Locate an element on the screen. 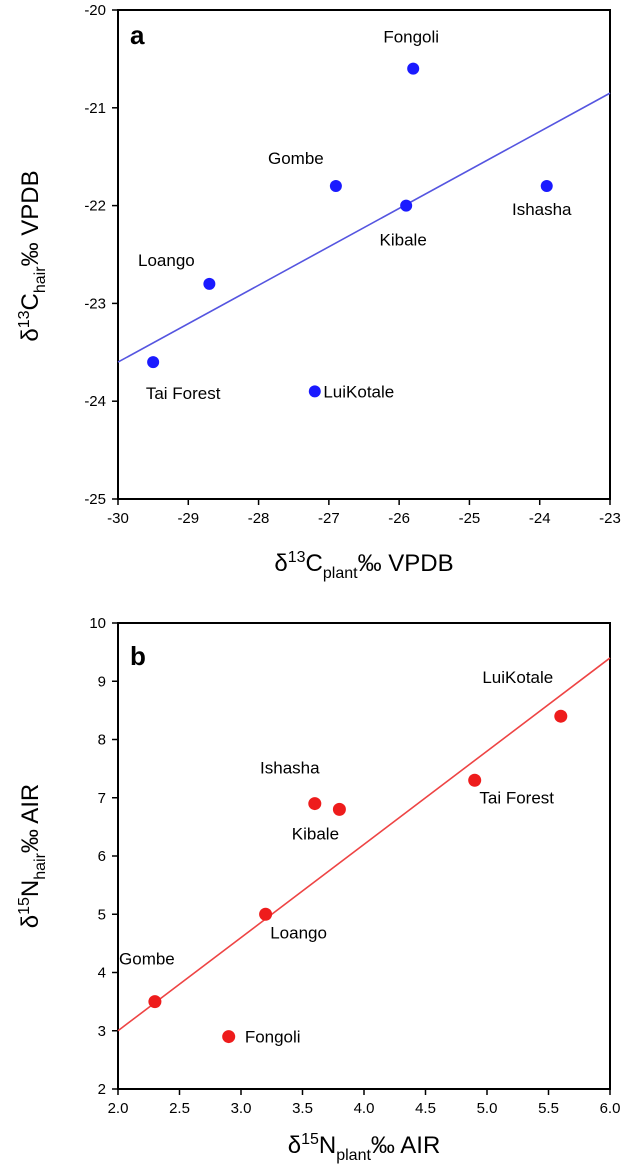  x-tick-label: 3.5 is located at coordinates (302, 1108).